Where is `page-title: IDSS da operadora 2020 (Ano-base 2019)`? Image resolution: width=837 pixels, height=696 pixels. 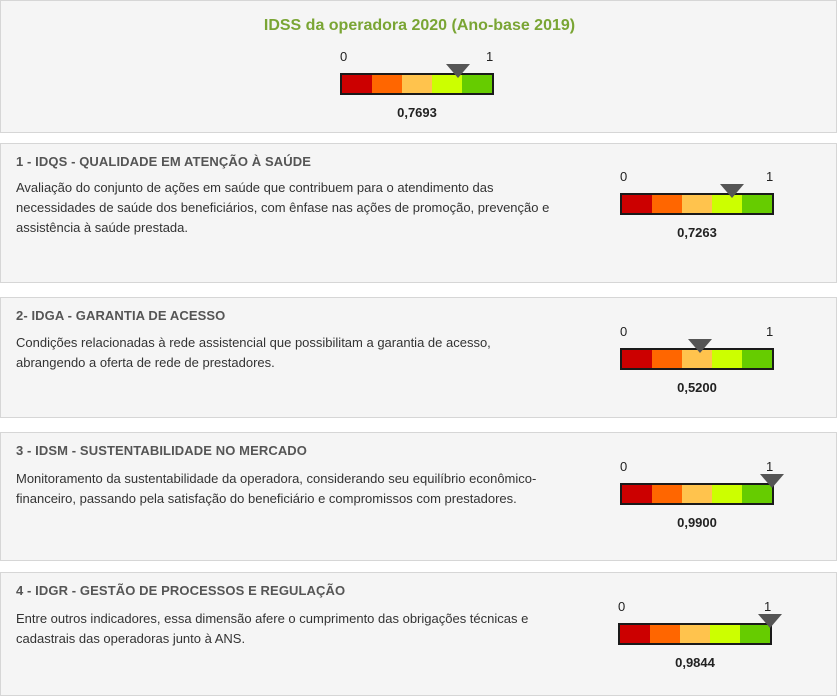 page-title: IDSS da operadora 2020 (Ano-base 2019) is located at coordinates (419, 25).